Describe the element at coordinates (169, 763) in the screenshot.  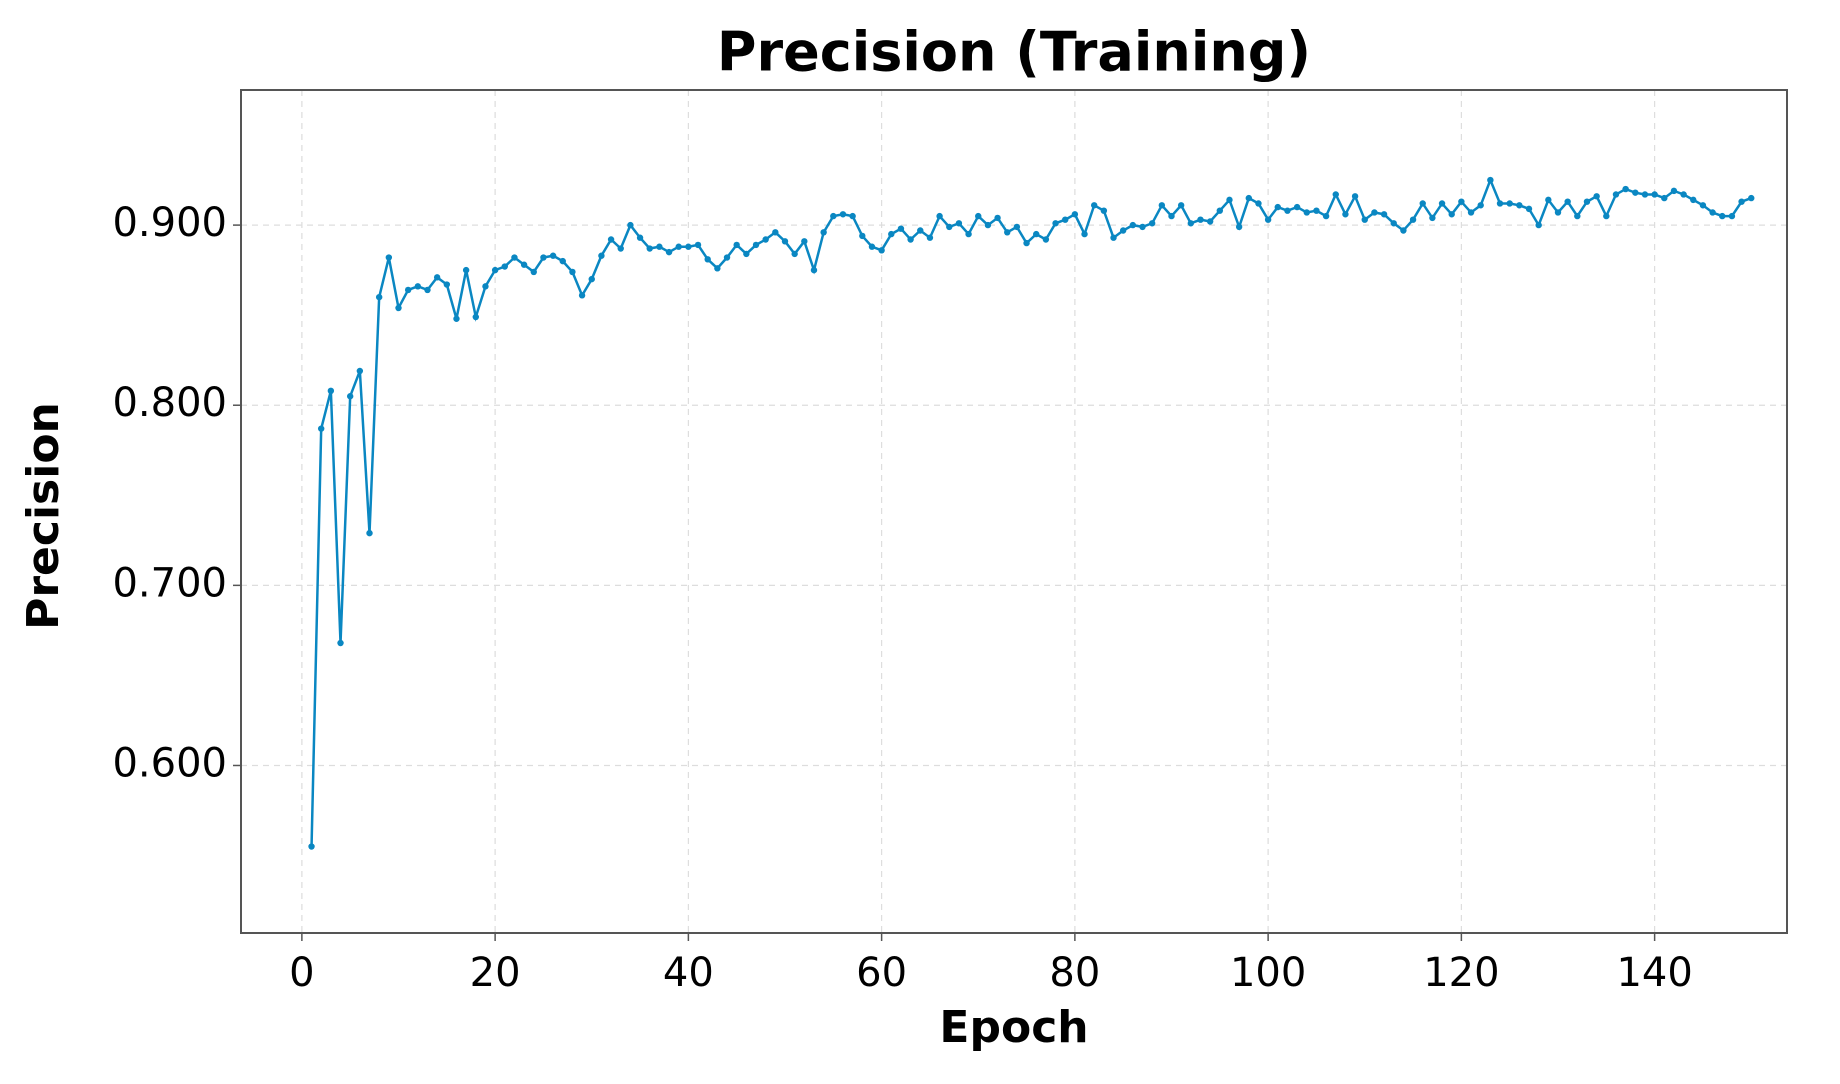
I see `y-tick-label: 0.600` at that location.